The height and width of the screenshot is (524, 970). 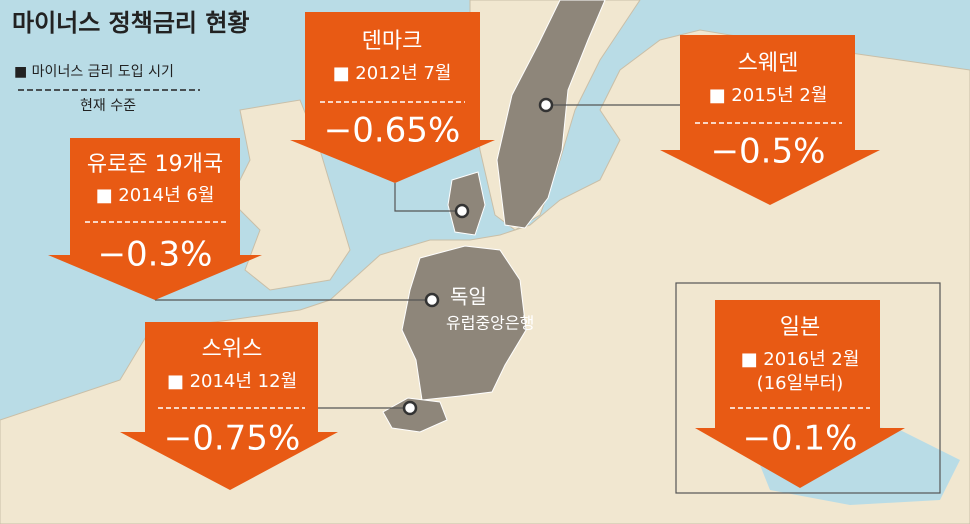 What do you see at coordinates (800, 327) in the screenshot?
I see `region: 일본` at bounding box center [800, 327].